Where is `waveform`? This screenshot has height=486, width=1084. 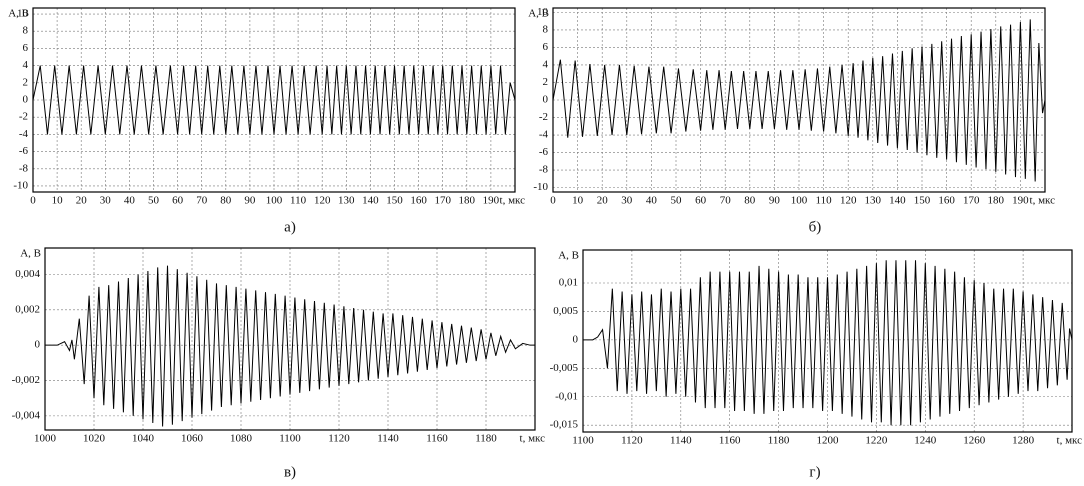
waveform is located at coordinates (274, 100).